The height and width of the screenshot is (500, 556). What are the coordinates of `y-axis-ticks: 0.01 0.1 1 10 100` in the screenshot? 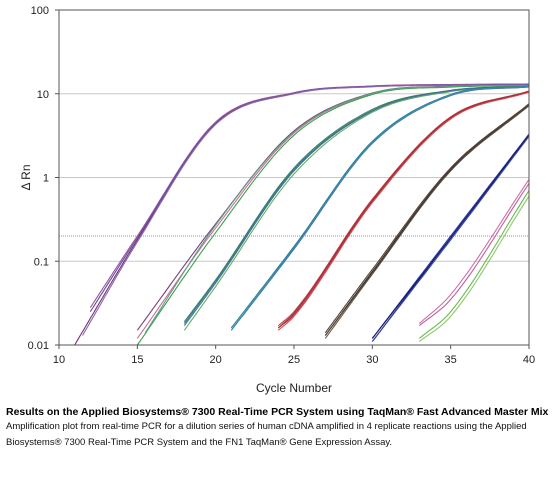 It's located at (43, 178).